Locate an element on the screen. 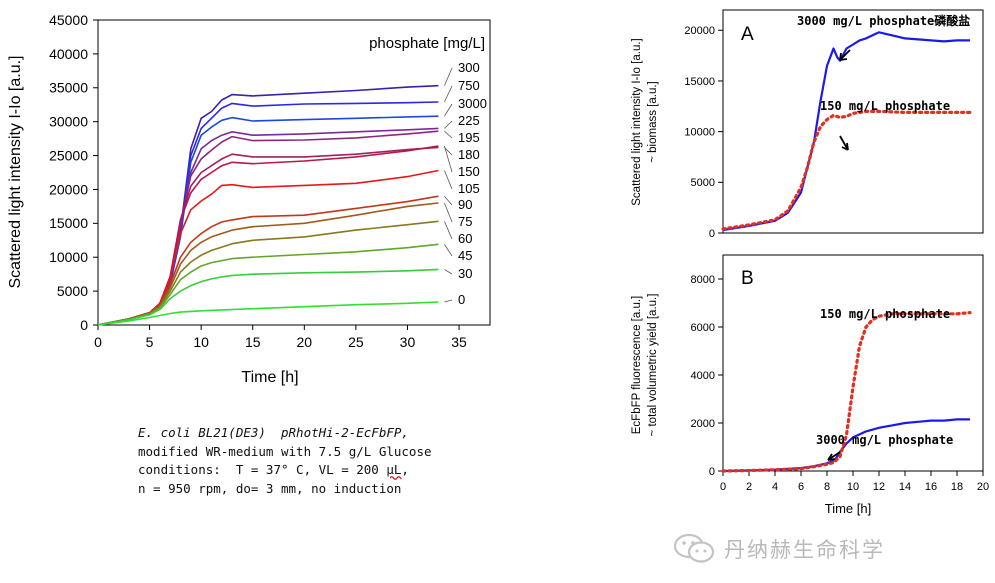 This screenshot has height=583, width=995. legend-label-300: 300 is located at coordinates (469, 67).